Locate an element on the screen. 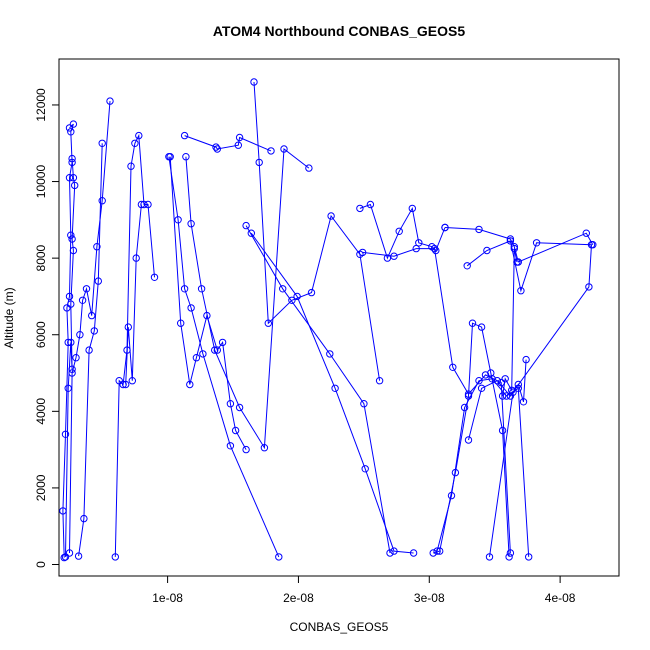 This screenshot has height=650, width=650. x-tick-label: 3e-08 is located at coordinates (429, 598).